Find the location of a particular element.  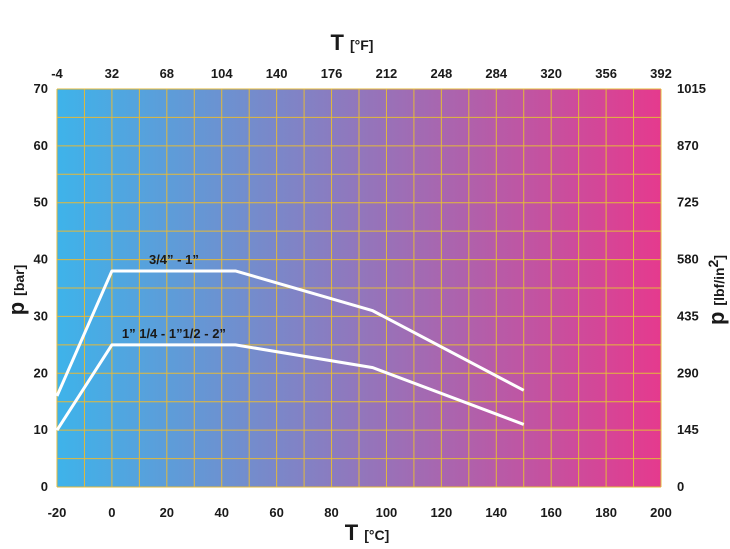

left-tick-label: 20 is located at coordinates (41, 372).